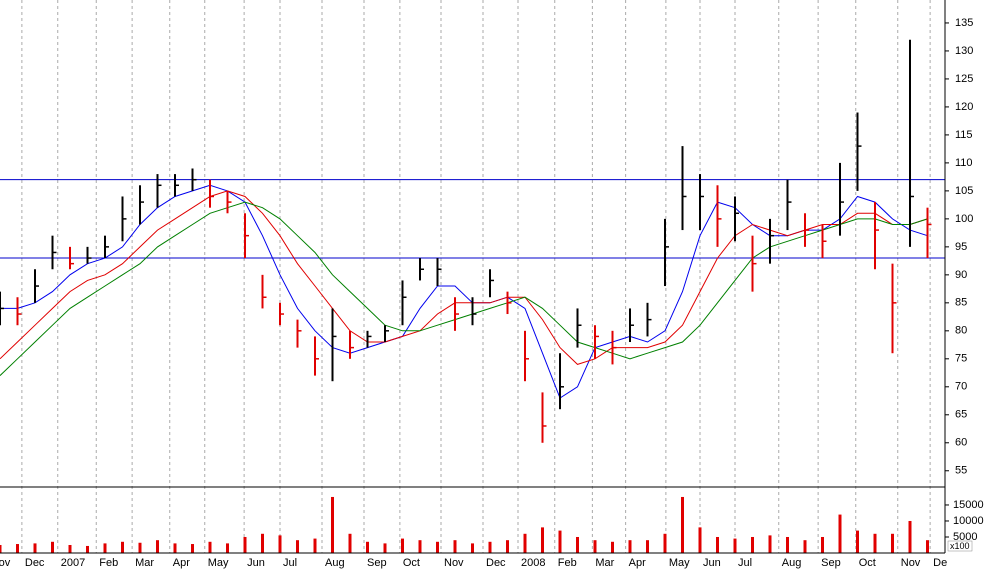 The height and width of the screenshot is (569, 994). I want to click on y-tick-label: 105, so click(964, 191).